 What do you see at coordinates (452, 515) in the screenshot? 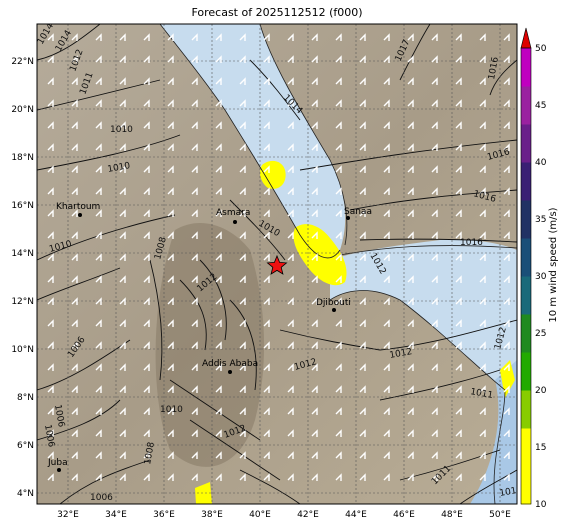
I see `lon-tick-48: 48°E` at bounding box center [452, 515].